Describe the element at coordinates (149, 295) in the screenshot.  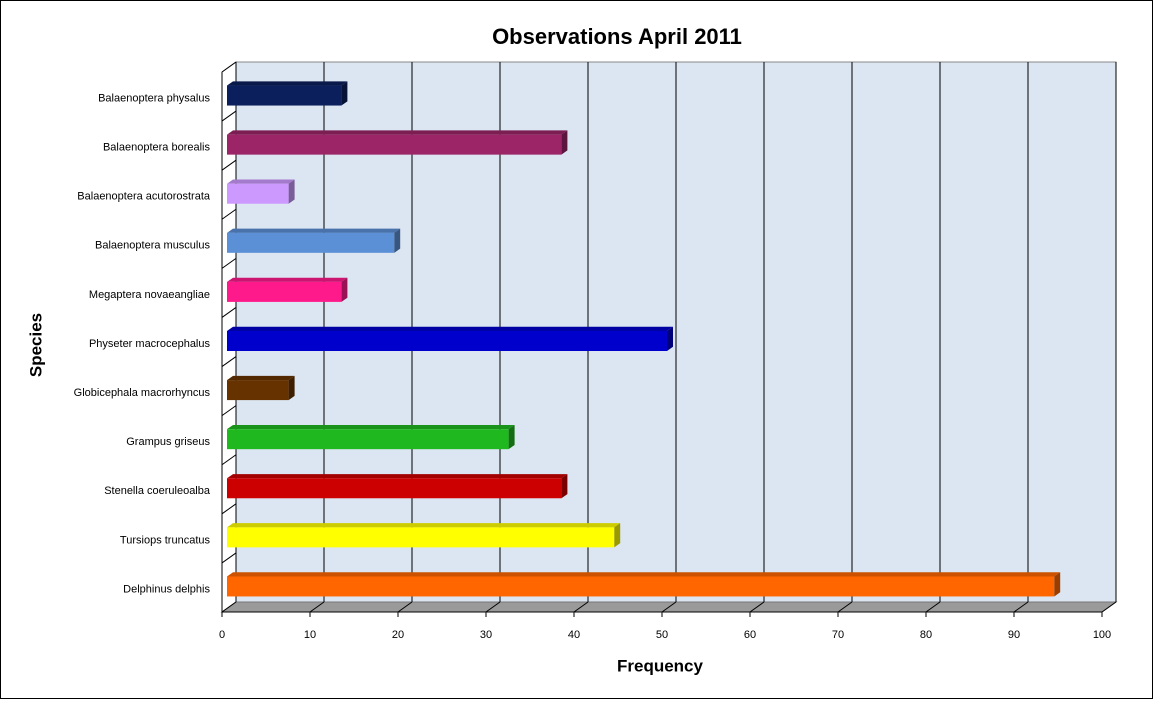
I see `y-tick-label: Megaptera novaeangliae` at that location.